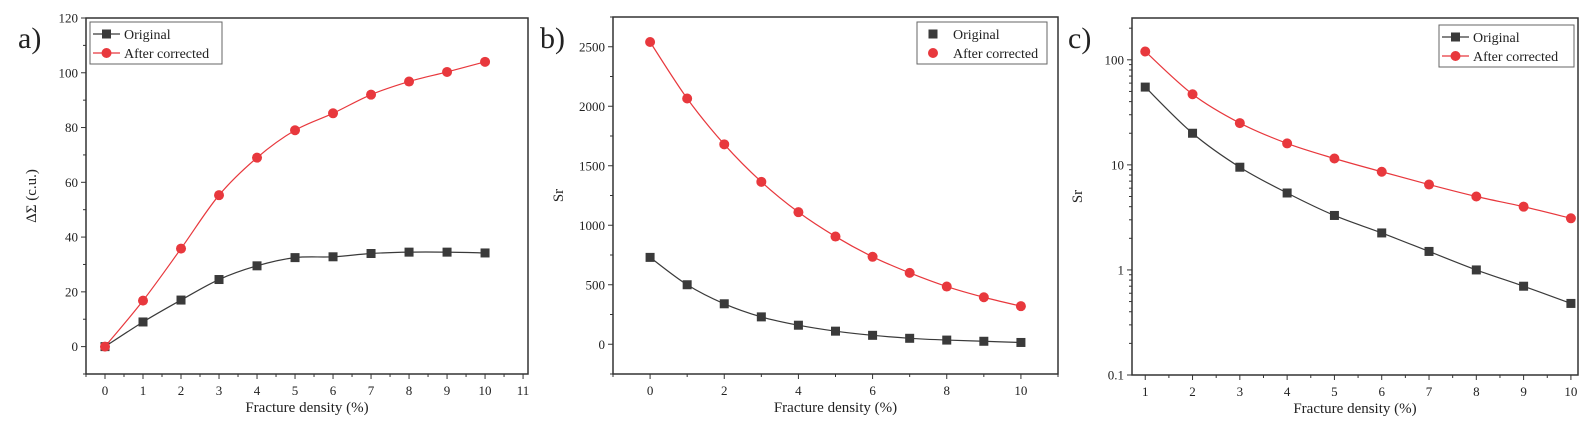 Image resolution: width=1589 pixels, height=428 pixels. Describe the element at coordinates (29, 38) in the screenshot. I see `panel-label: a)` at that location.